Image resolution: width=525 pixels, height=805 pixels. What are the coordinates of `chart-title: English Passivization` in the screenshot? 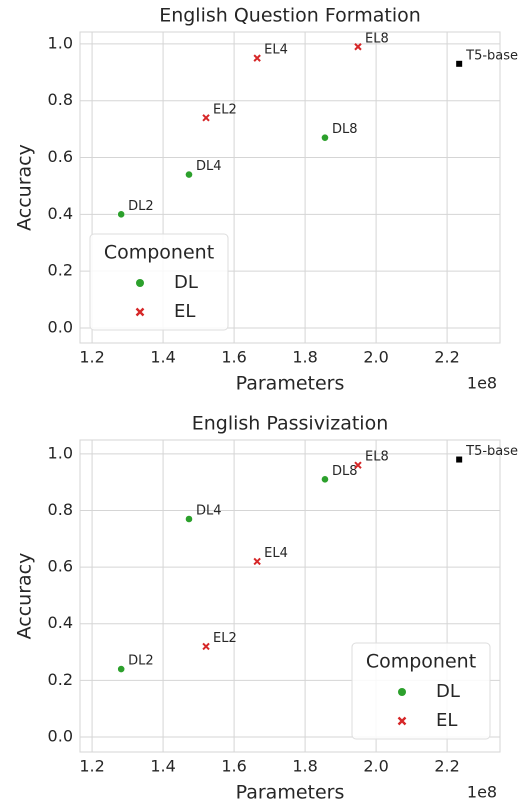 It's located at (290, 424).